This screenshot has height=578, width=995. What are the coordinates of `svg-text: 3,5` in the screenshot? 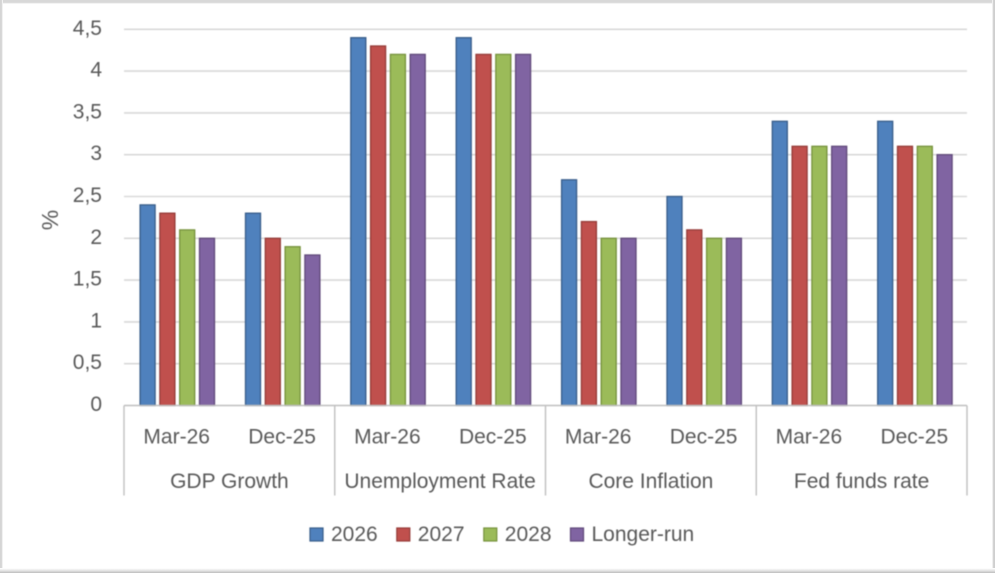 It's located at (87, 111).